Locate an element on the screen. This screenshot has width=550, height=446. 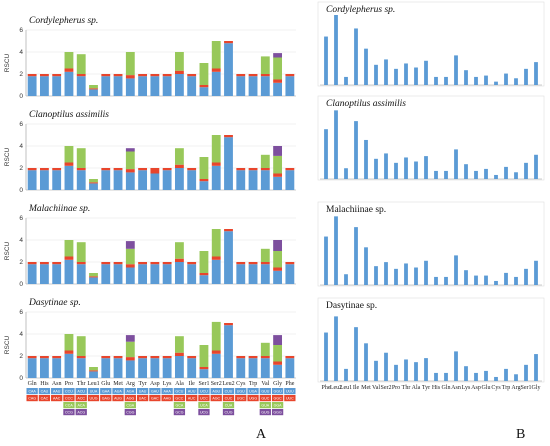
chart-title: Cordylepherus sp. is located at coordinates (63, 21).